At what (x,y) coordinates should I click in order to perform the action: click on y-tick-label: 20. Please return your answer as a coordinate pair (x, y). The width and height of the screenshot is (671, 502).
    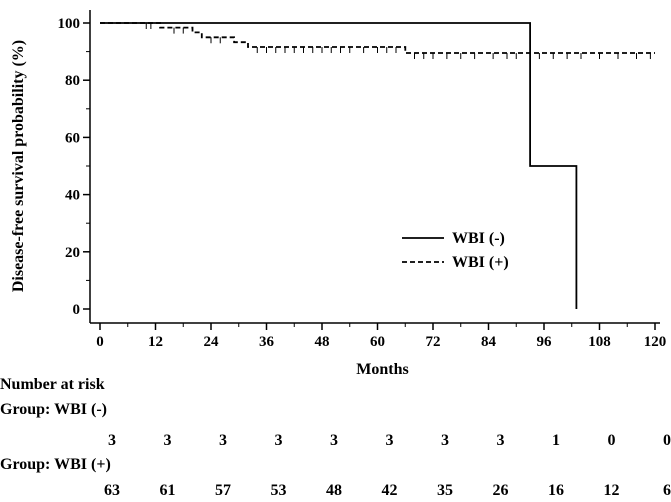
    Looking at the image, I should click on (72, 253).